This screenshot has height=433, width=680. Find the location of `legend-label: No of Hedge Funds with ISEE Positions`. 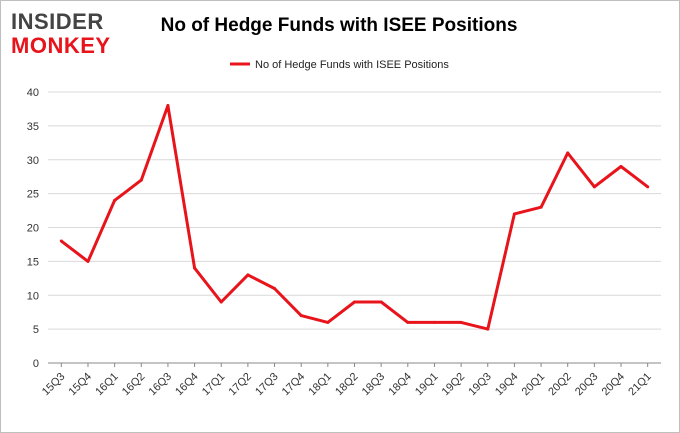

legend-label: No of Hedge Funds with ISEE Positions is located at coordinates (352, 65).